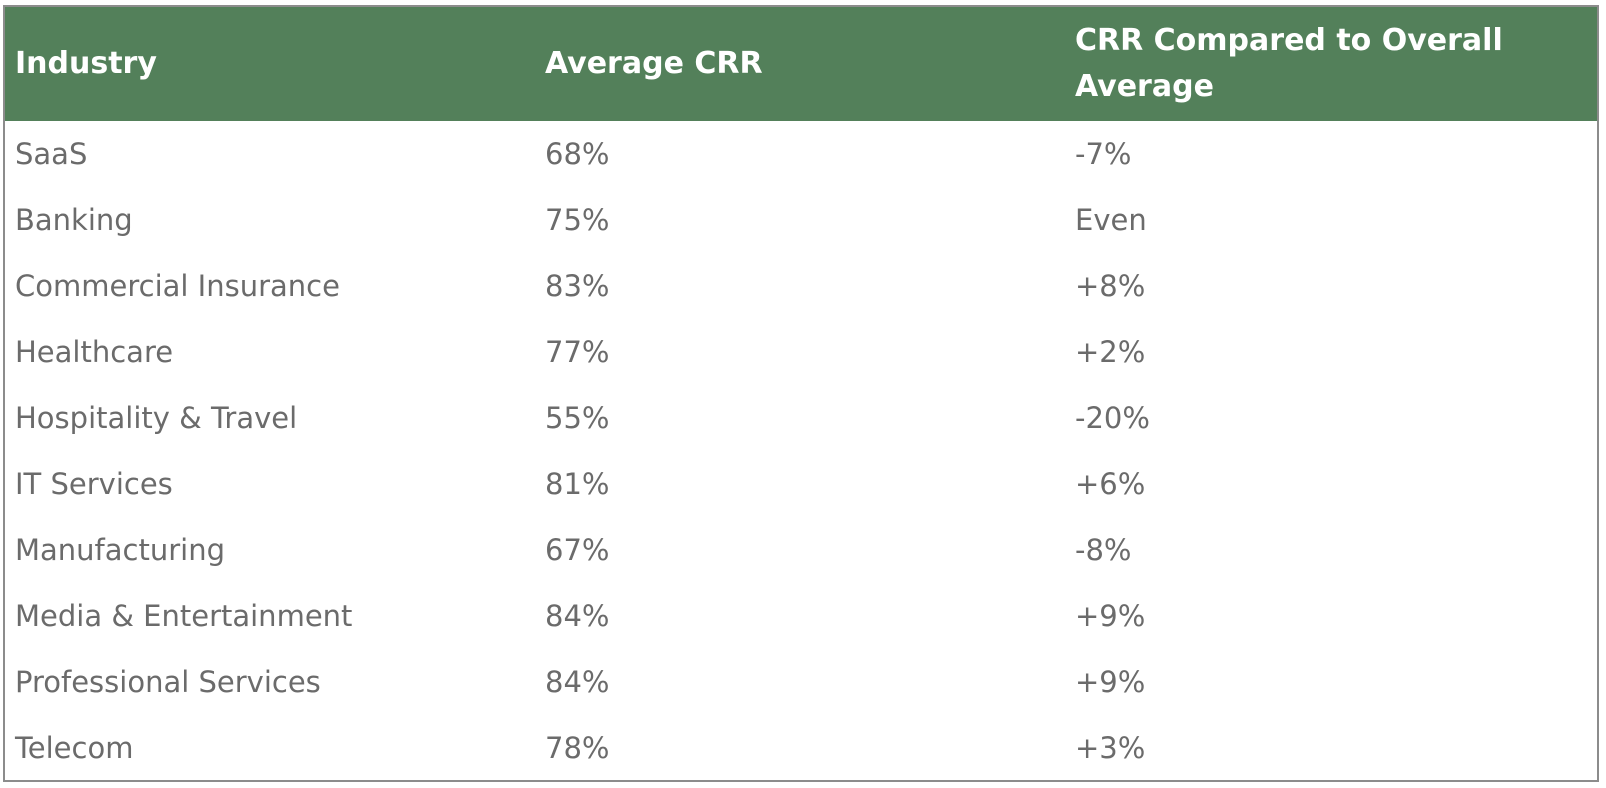  I want to click on table-row: Media & Entertainment 84% +9%, so click(801, 616).